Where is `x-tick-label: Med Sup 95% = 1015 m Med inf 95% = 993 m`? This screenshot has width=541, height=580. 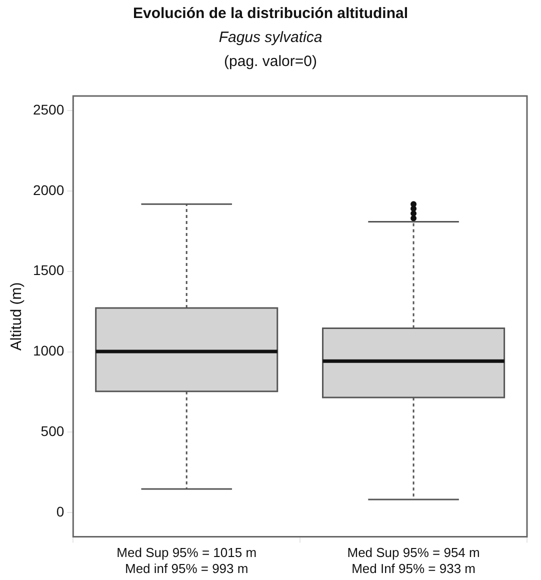
x-tick-label: Med Sup 95% = 1015 m Med inf 95% = 993 m is located at coordinates (186, 560).